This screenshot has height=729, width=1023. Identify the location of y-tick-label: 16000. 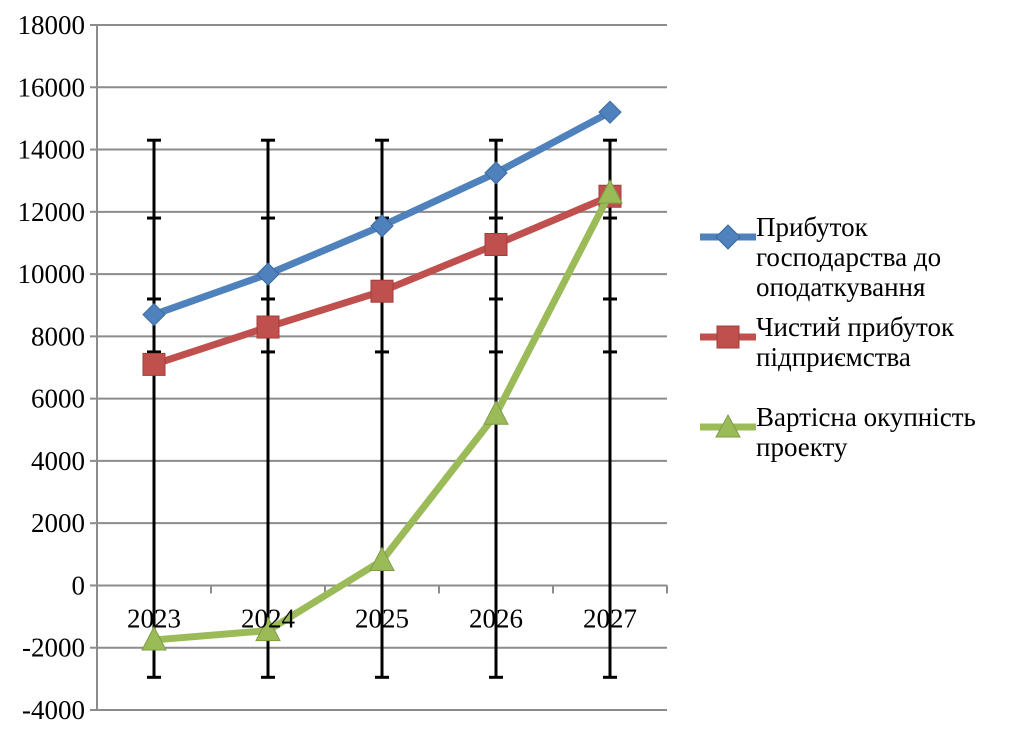
(52, 87).